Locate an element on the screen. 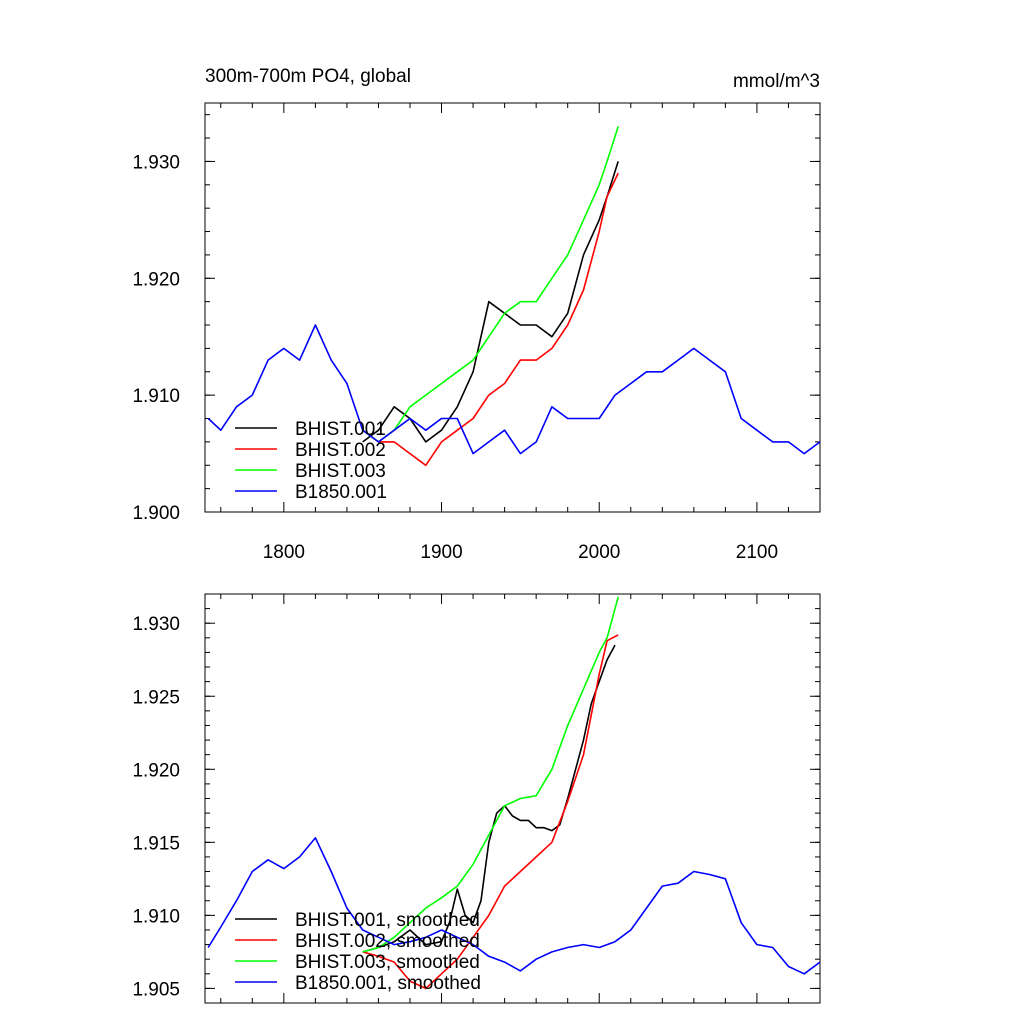  legend-label: B1850.001 is located at coordinates (341, 492).